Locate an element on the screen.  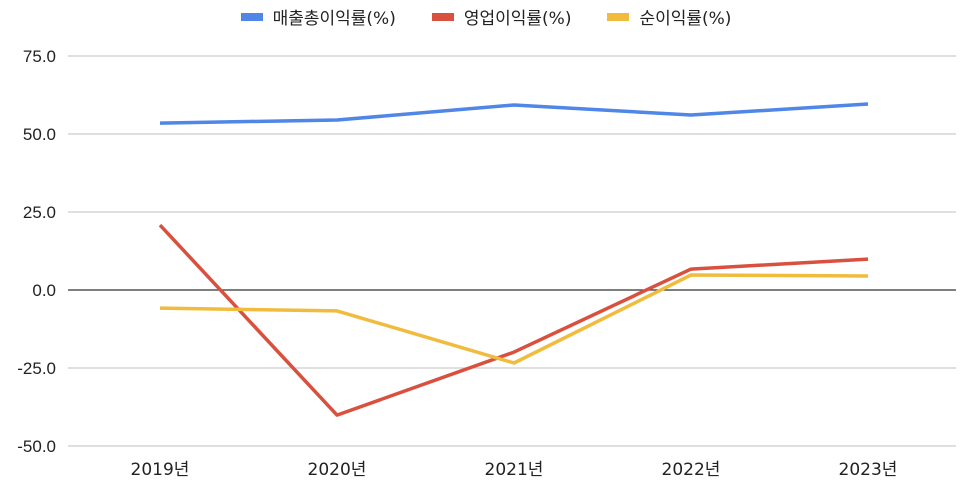
legend-label: 매출총이익률(%) is located at coordinates (334, 19).